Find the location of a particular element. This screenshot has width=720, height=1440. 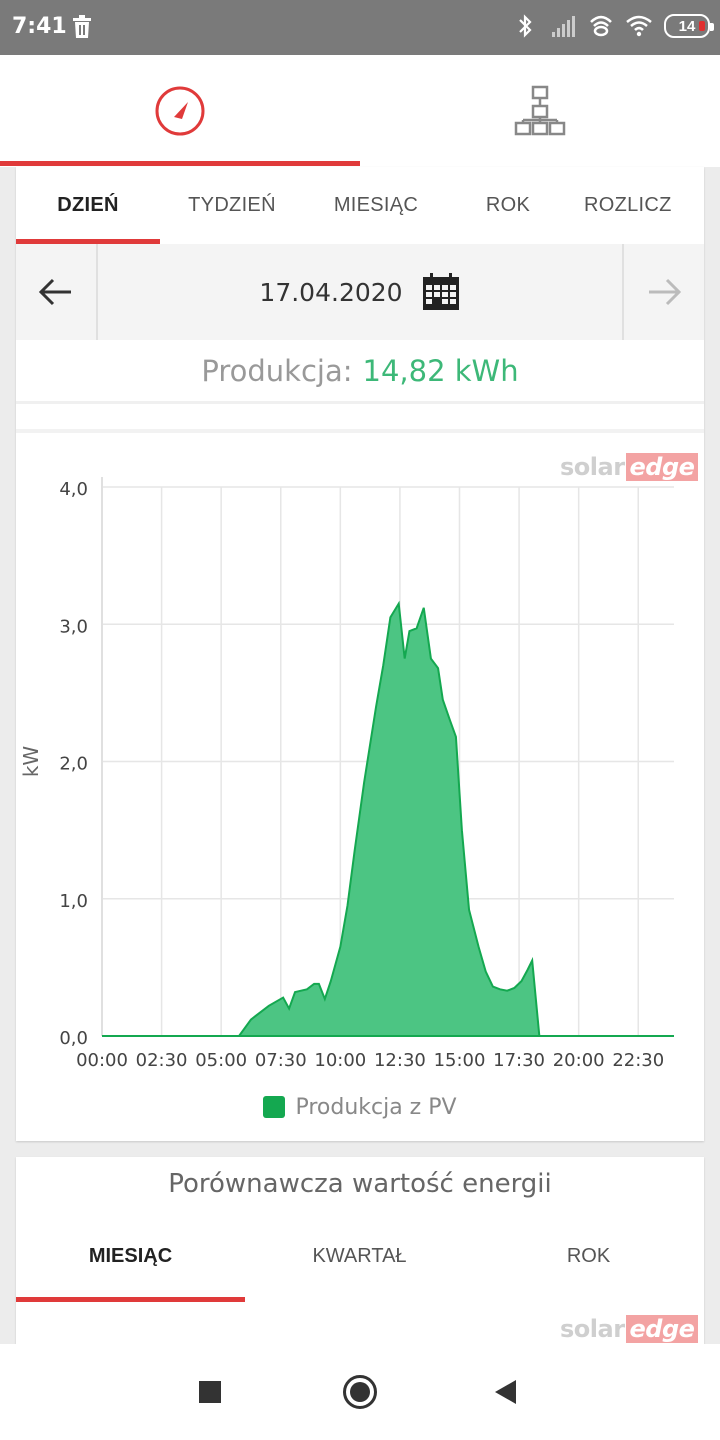

recent-apps-button is located at coordinates (210, 1392).